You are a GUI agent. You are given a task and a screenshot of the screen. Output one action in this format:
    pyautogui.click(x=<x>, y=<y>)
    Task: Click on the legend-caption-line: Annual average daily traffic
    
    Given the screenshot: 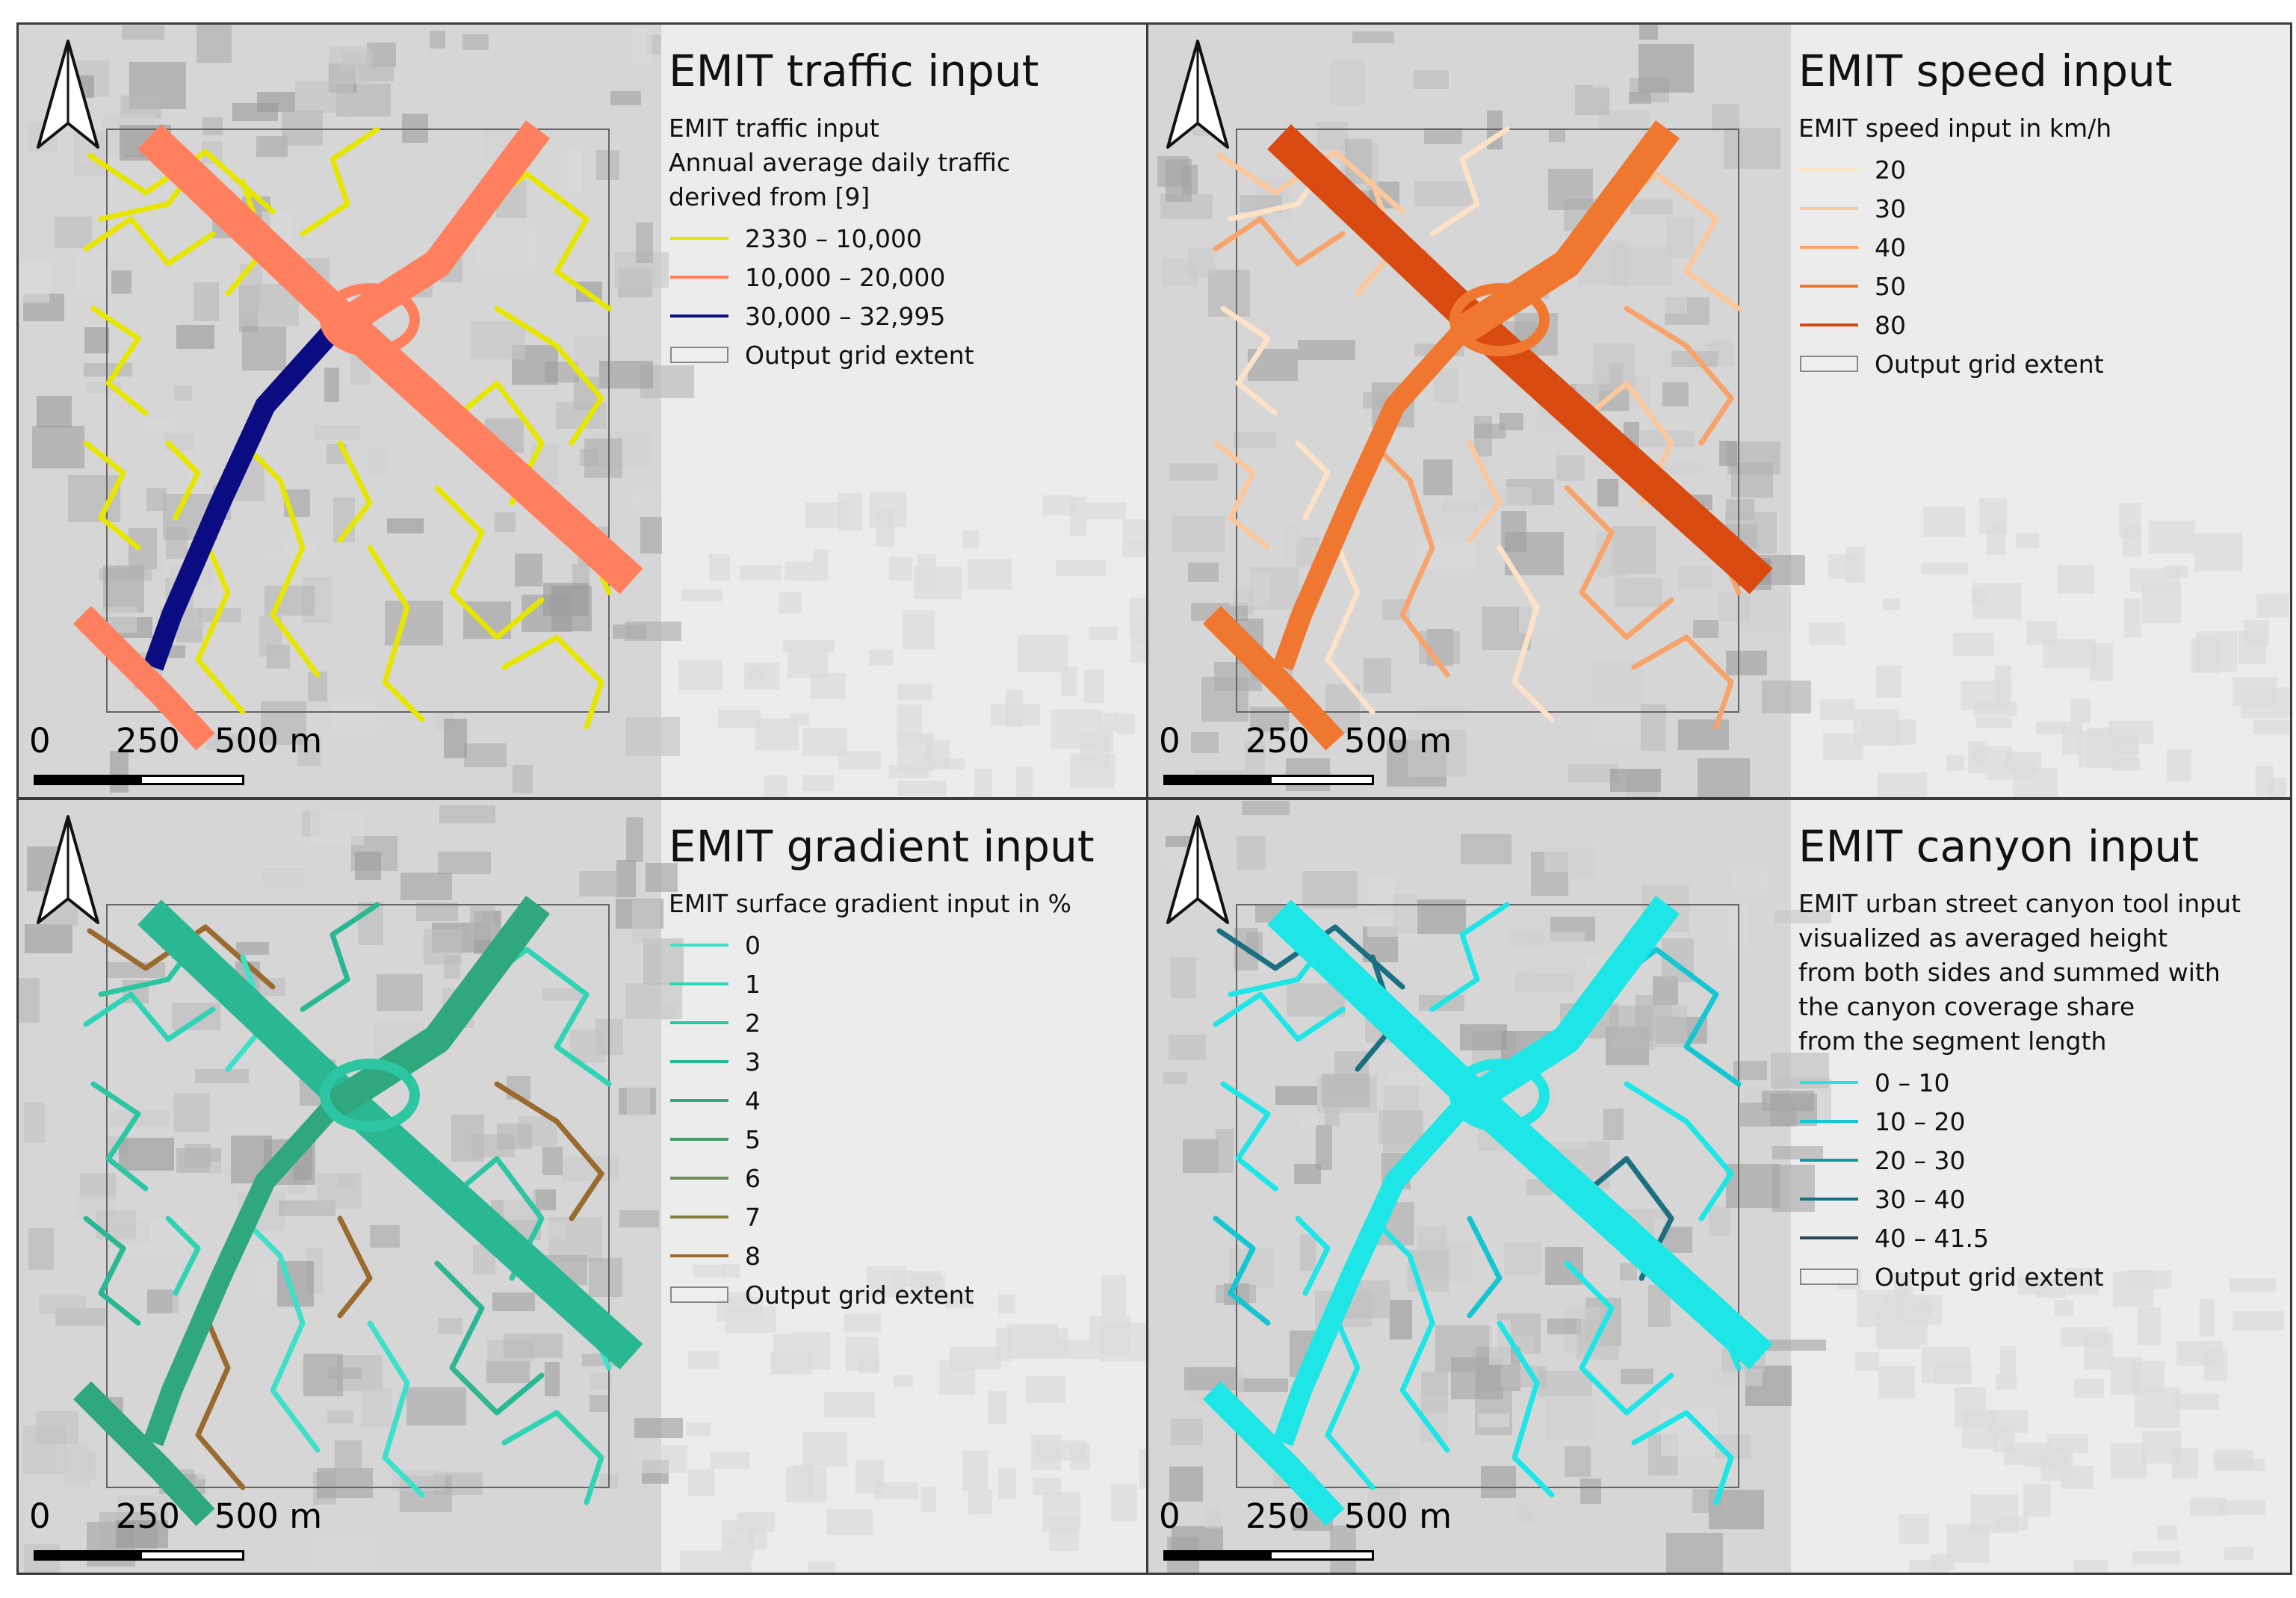 What is the action you would take?
    pyautogui.click(x=840, y=162)
    